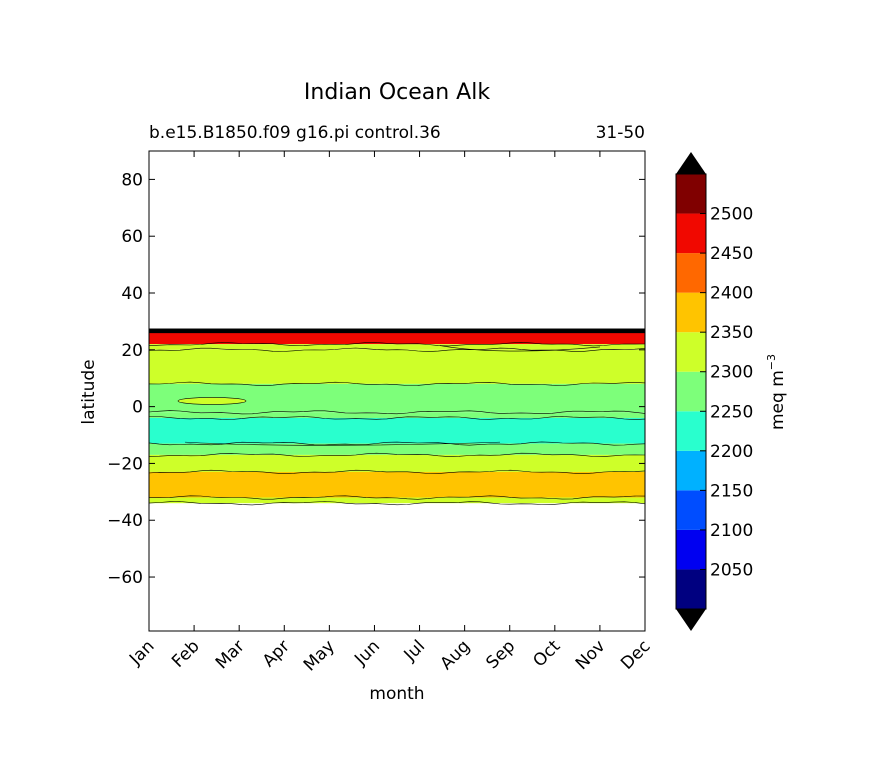 The image size is (870, 783). I want to click on colorbar-label-exponent: −3, so click(771, 362).